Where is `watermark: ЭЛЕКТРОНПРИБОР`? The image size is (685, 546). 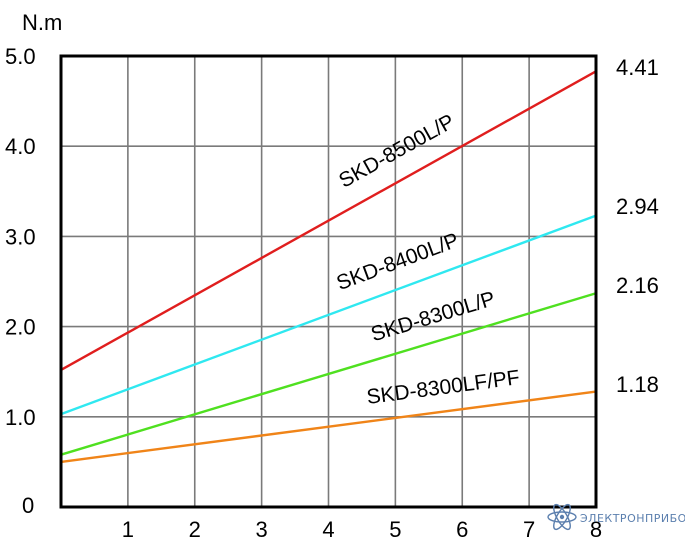 watermark: ЭЛЕКТРОНПРИБОР is located at coordinates (616, 517).